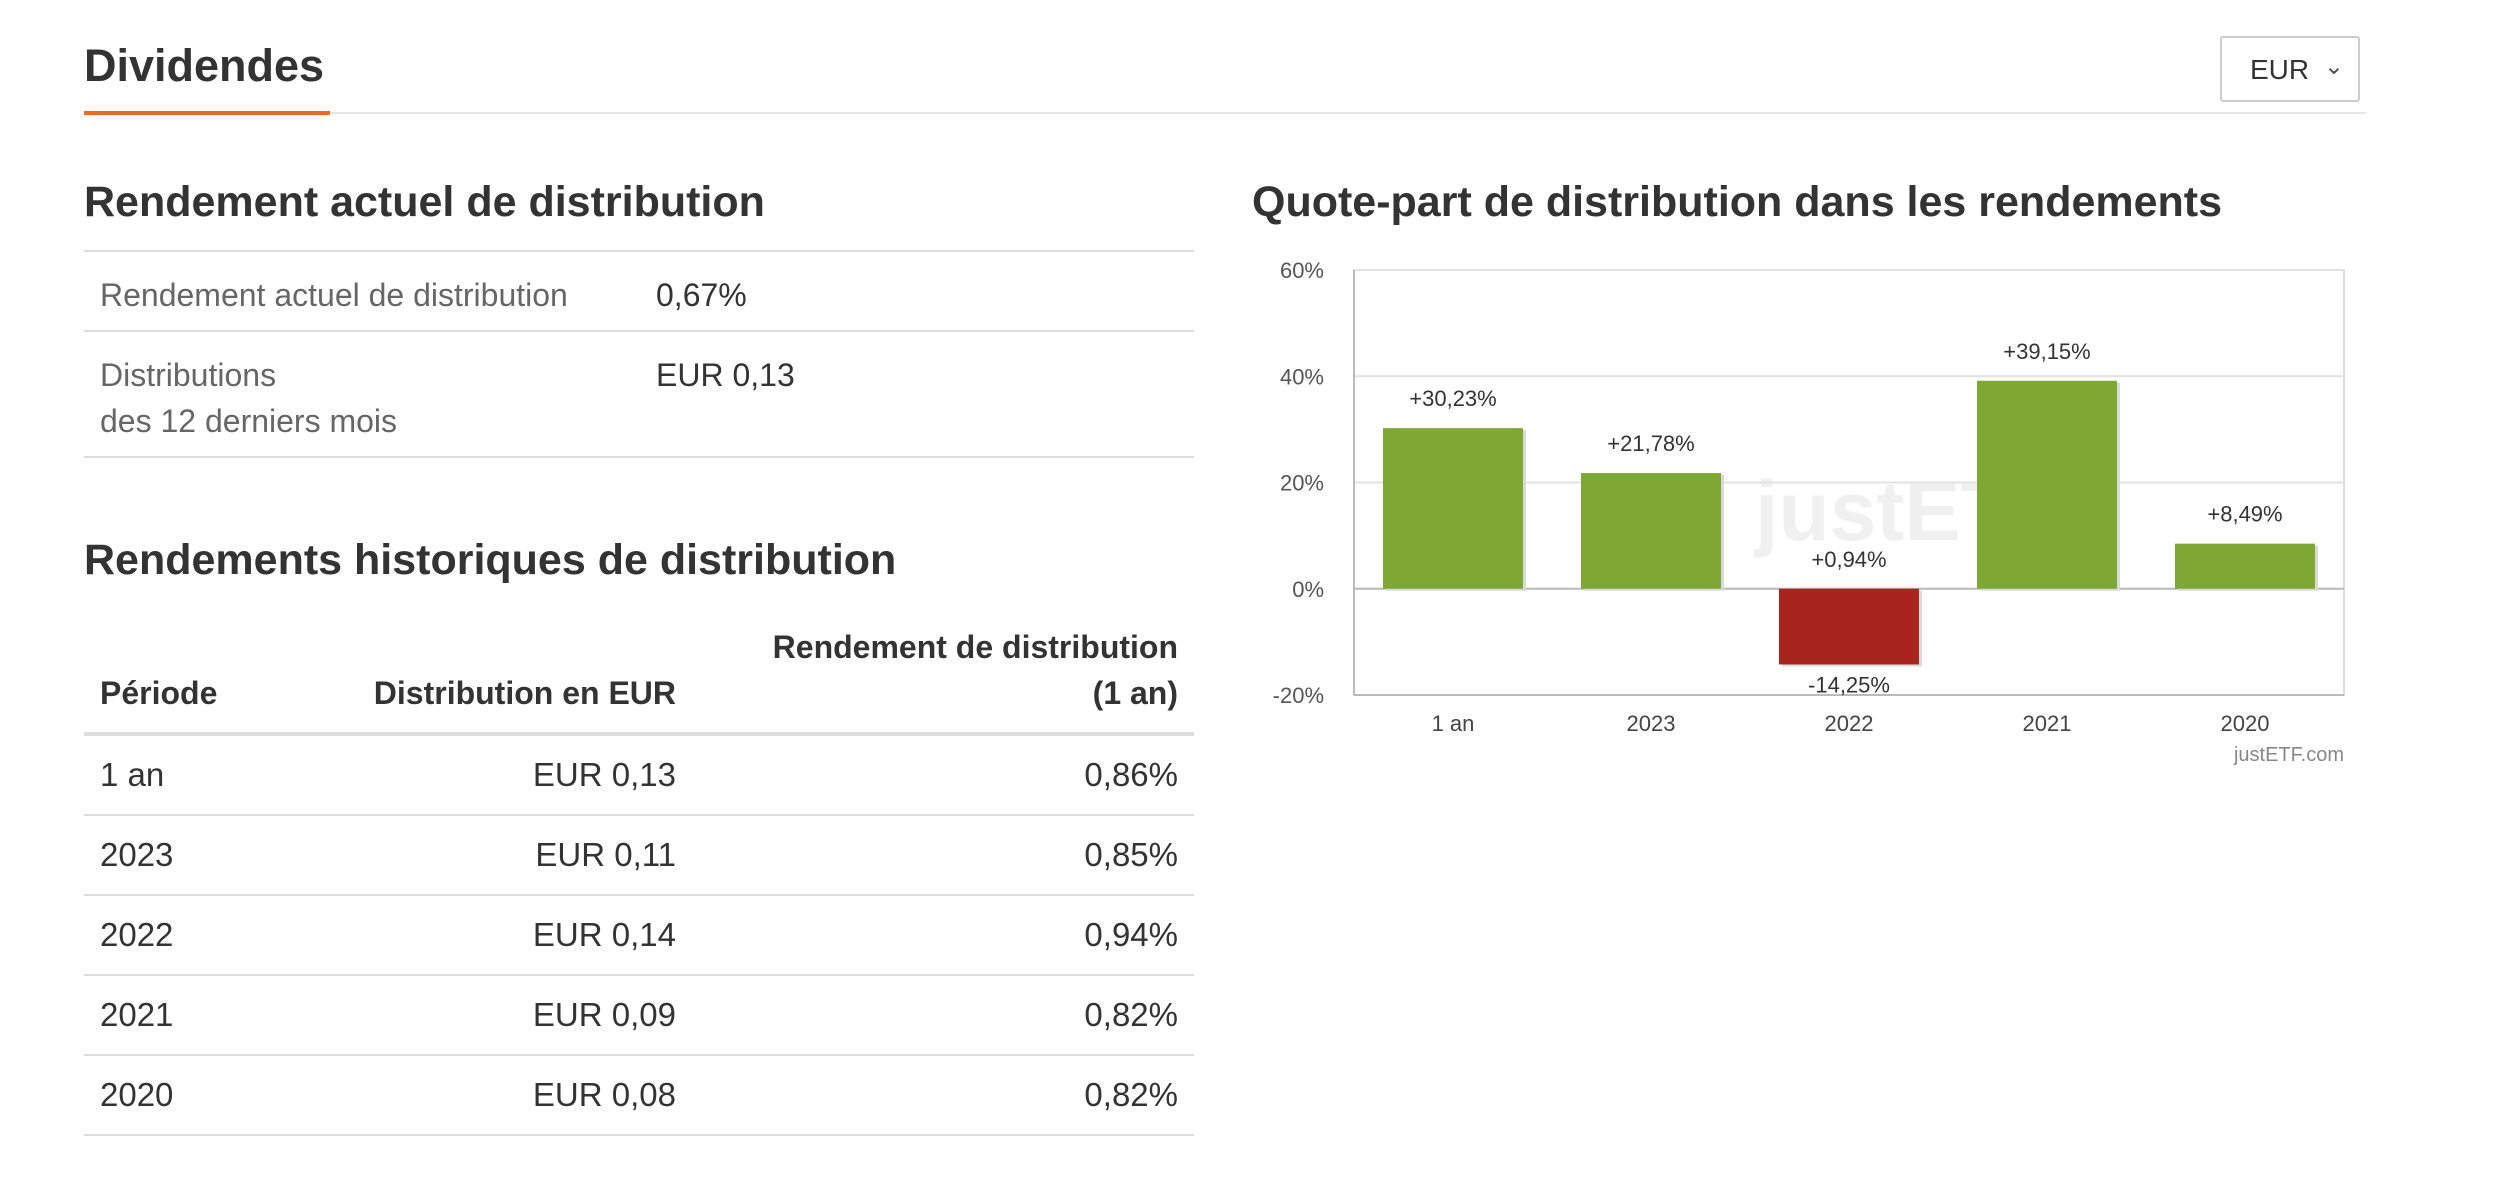 This screenshot has width=2508, height=1178. I want to click on table-row: 2022 EUR 0,14 0,94%, so click(639, 936).